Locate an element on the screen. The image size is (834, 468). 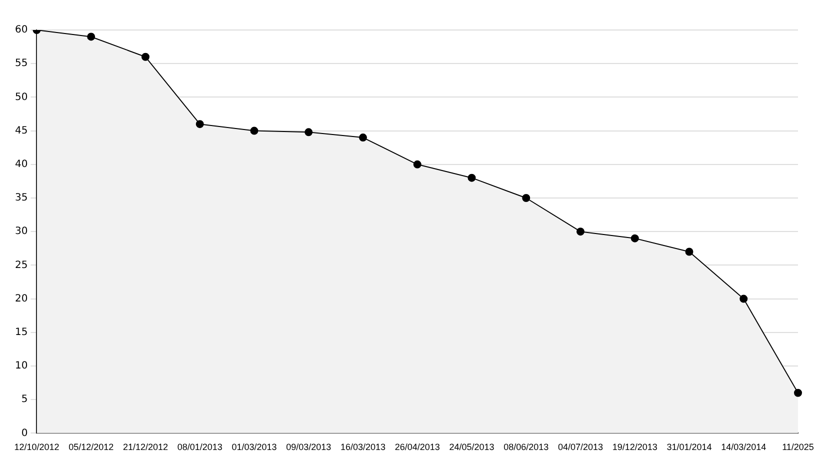
x-tick-label: 21/12/2012 is located at coordinates (145, 447).